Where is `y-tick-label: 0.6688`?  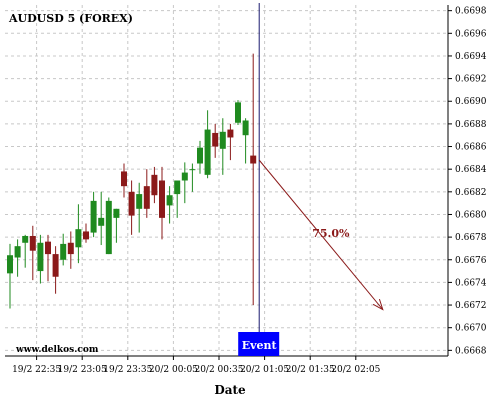
y-tick-label: 0.6688 is located at coordinates (471, 125).